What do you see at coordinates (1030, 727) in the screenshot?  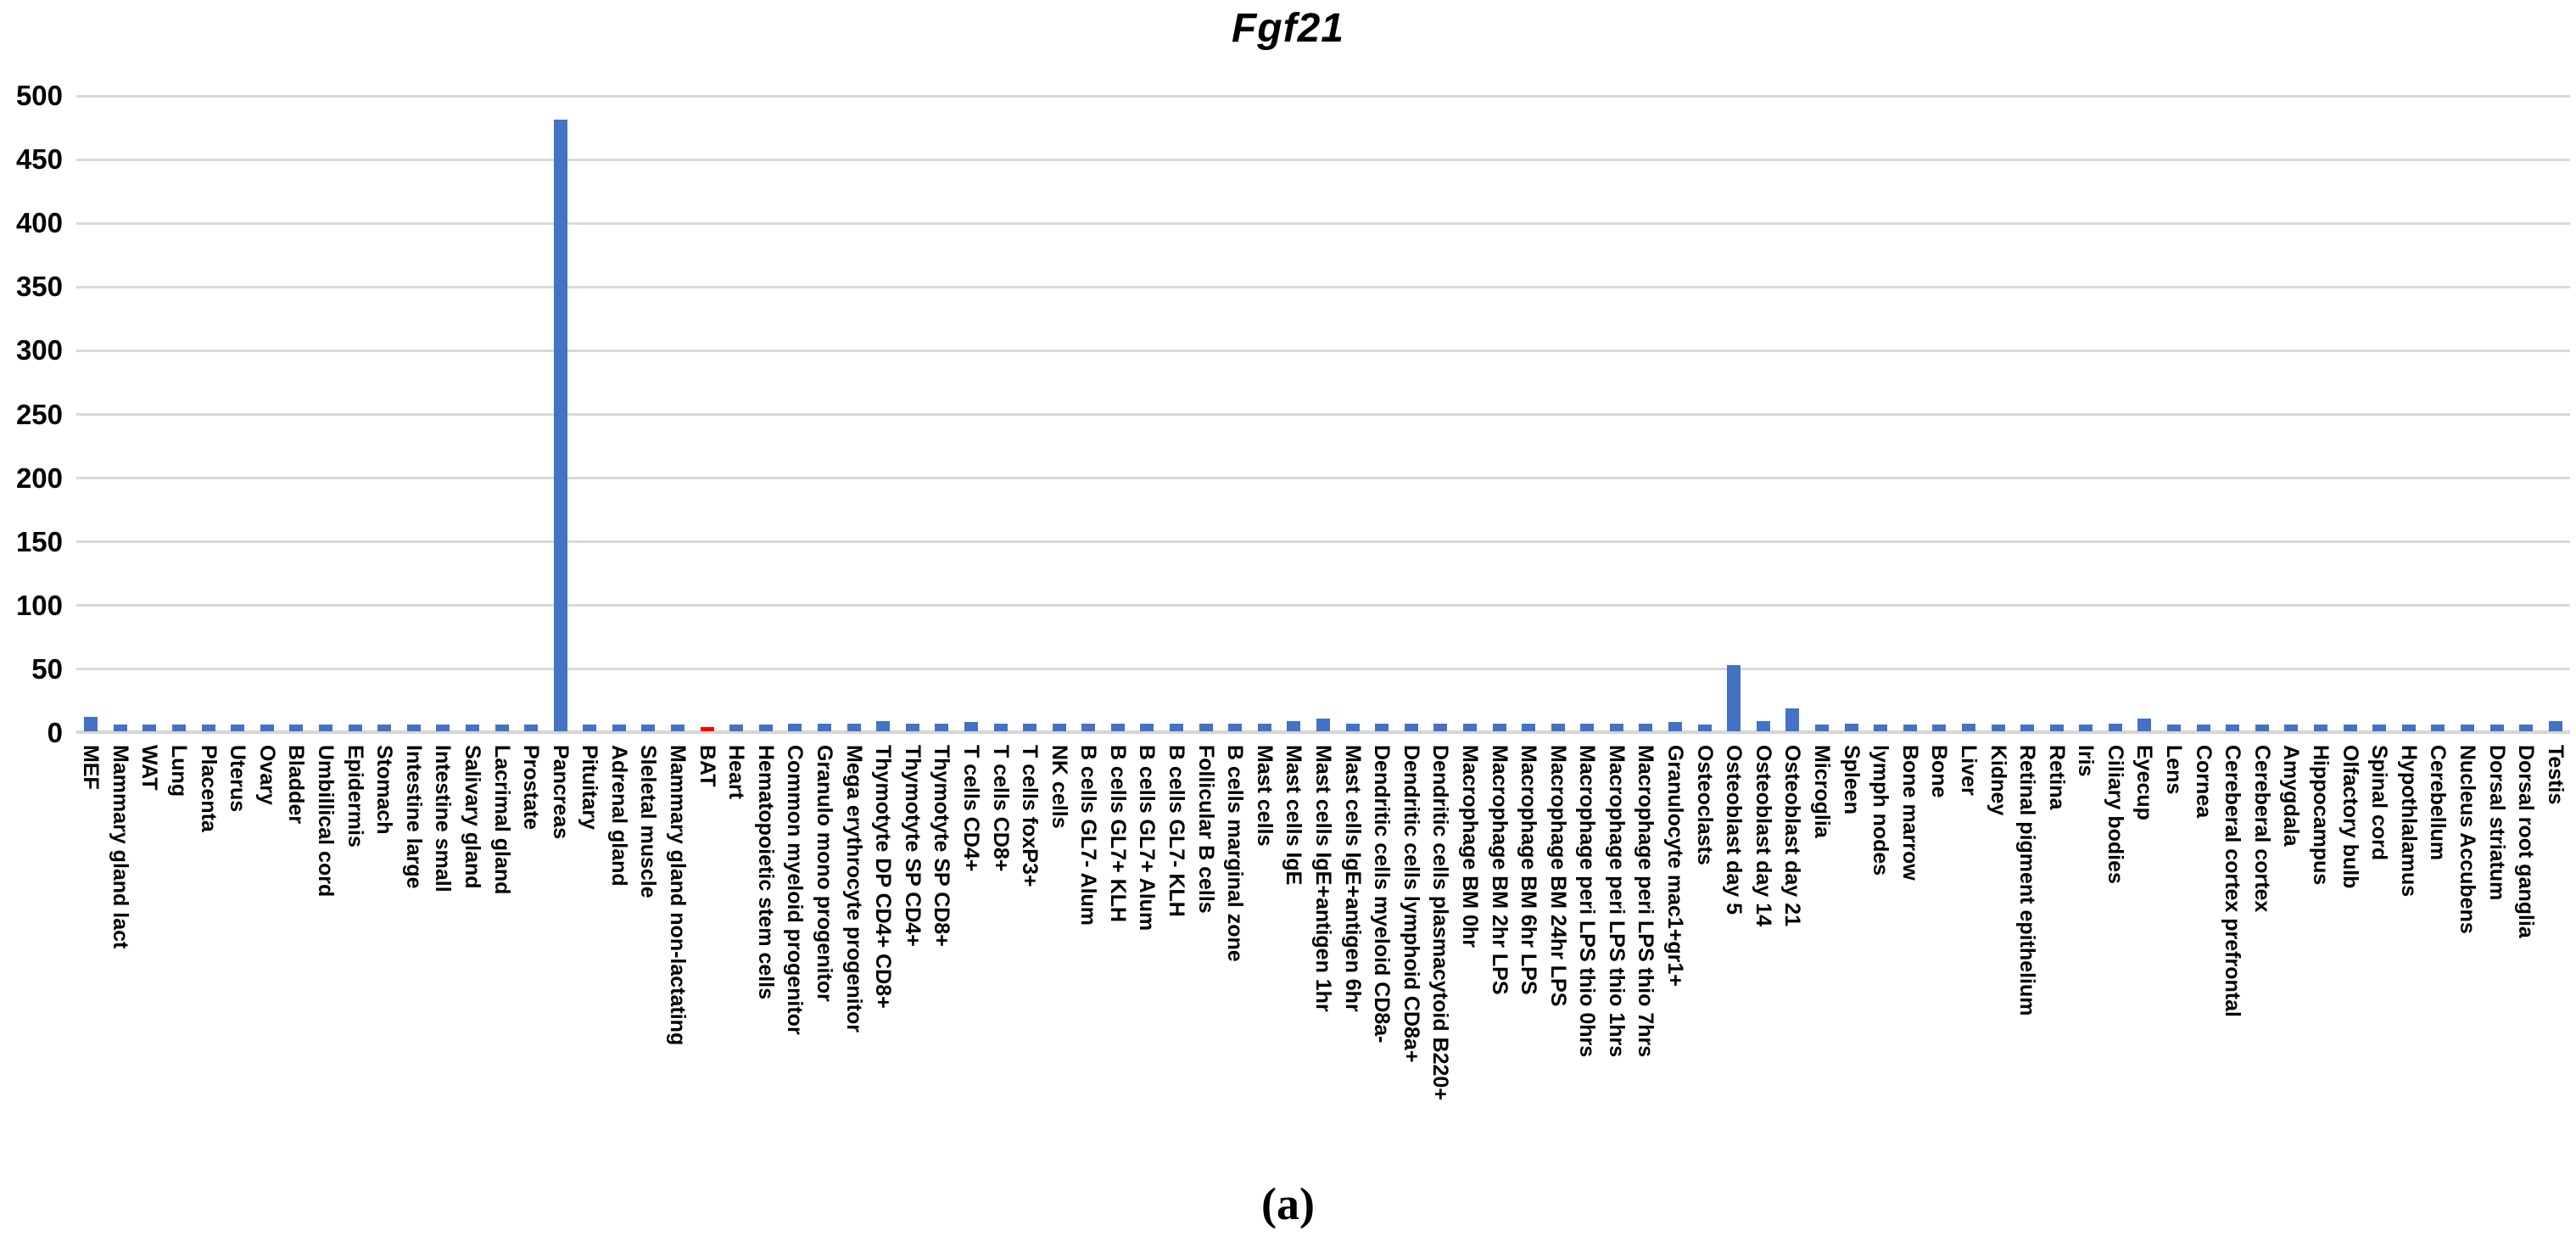 I see `bar-t-cells-foxp3-` at bounding box center [1030, 727].